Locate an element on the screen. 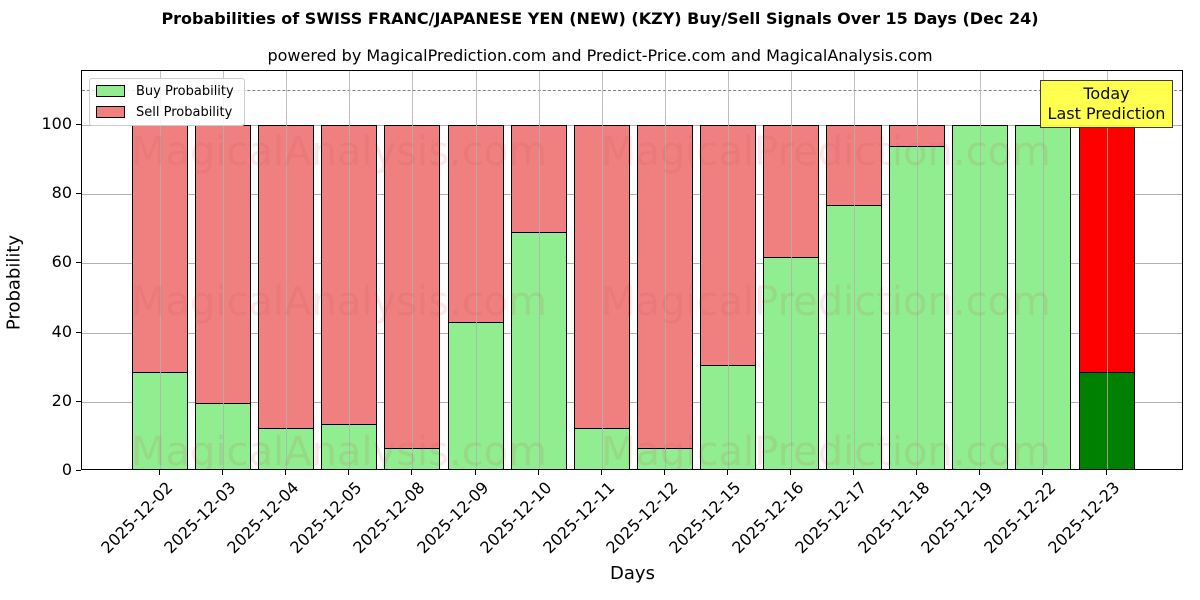 This screenshot has width=1200, height=600. buy-swatch-icon is located at coordinates (110, 91).